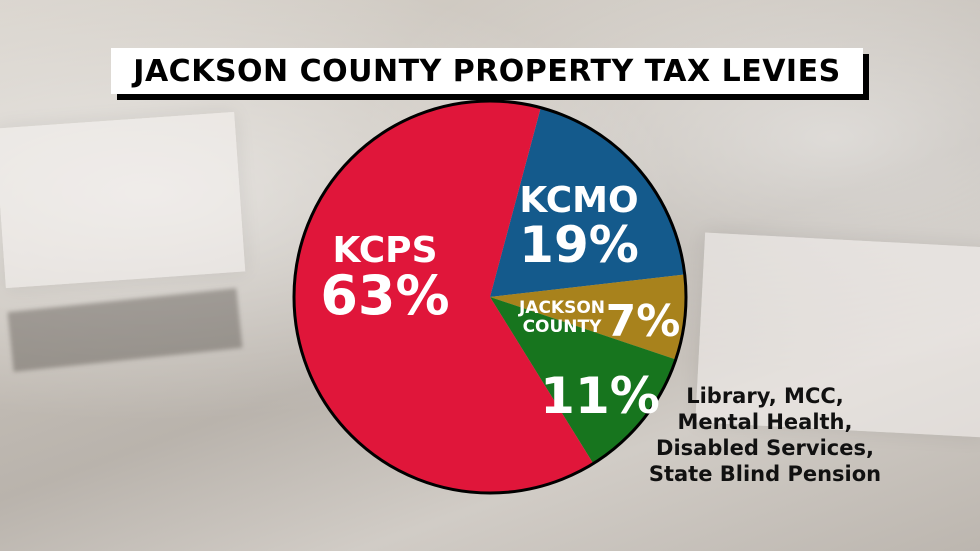 This screenshot has height=551, width=980. I want to click on other-caption-line: Library, MCC,, so click(765, 396).